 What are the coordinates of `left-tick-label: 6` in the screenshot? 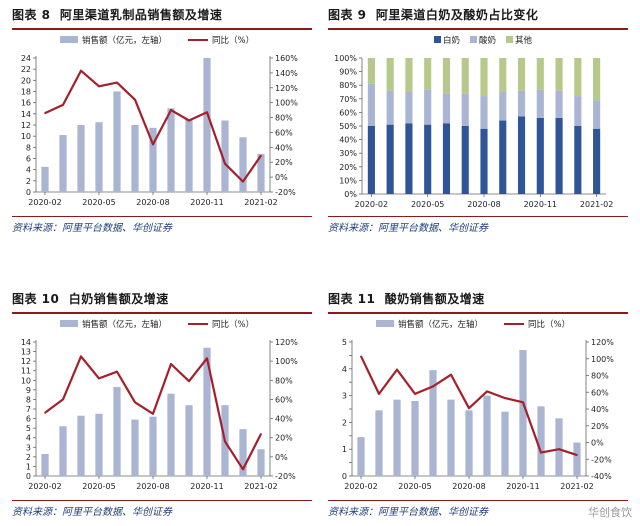 It's located at (28, 419).